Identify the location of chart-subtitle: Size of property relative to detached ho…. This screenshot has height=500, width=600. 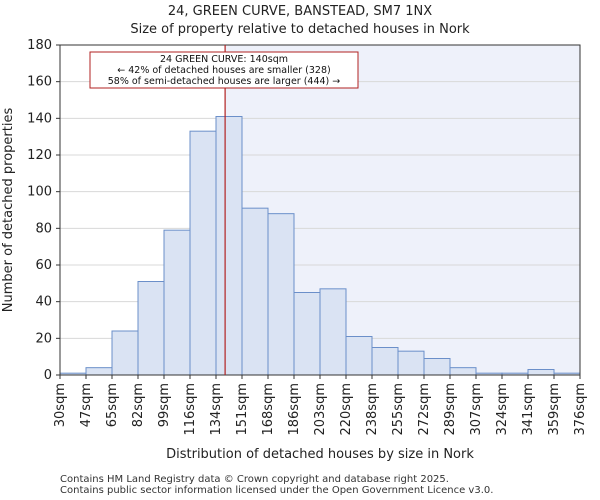
(300, 29).